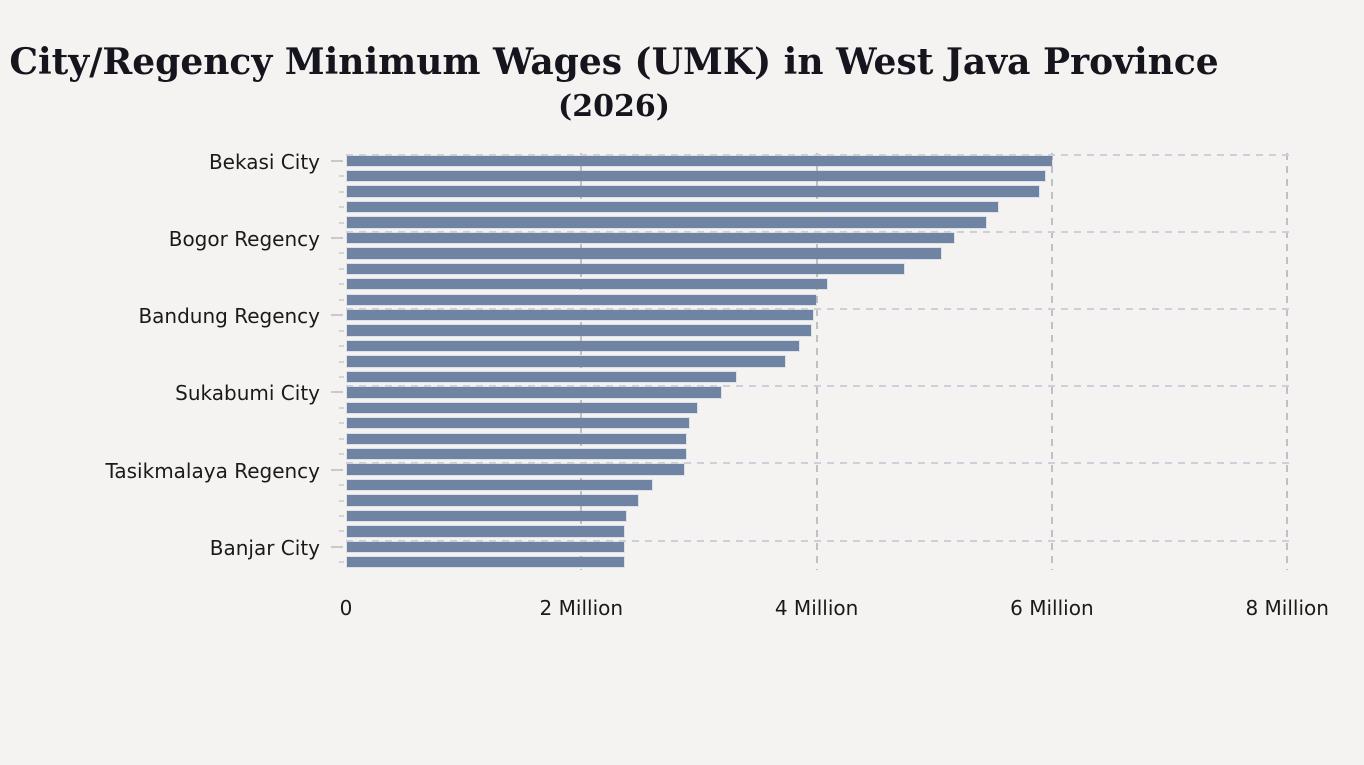  What do you see at coordinates (264, 547) in the screenshot?
I see `y-axis-tick-label: Banjar City` at bounding box center [264, 547].